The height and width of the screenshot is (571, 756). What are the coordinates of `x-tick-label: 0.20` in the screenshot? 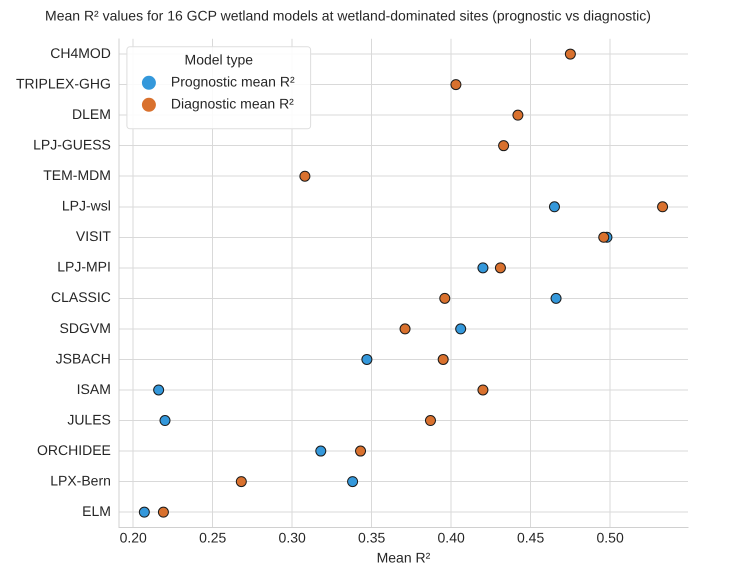 It's located at (134, 538).